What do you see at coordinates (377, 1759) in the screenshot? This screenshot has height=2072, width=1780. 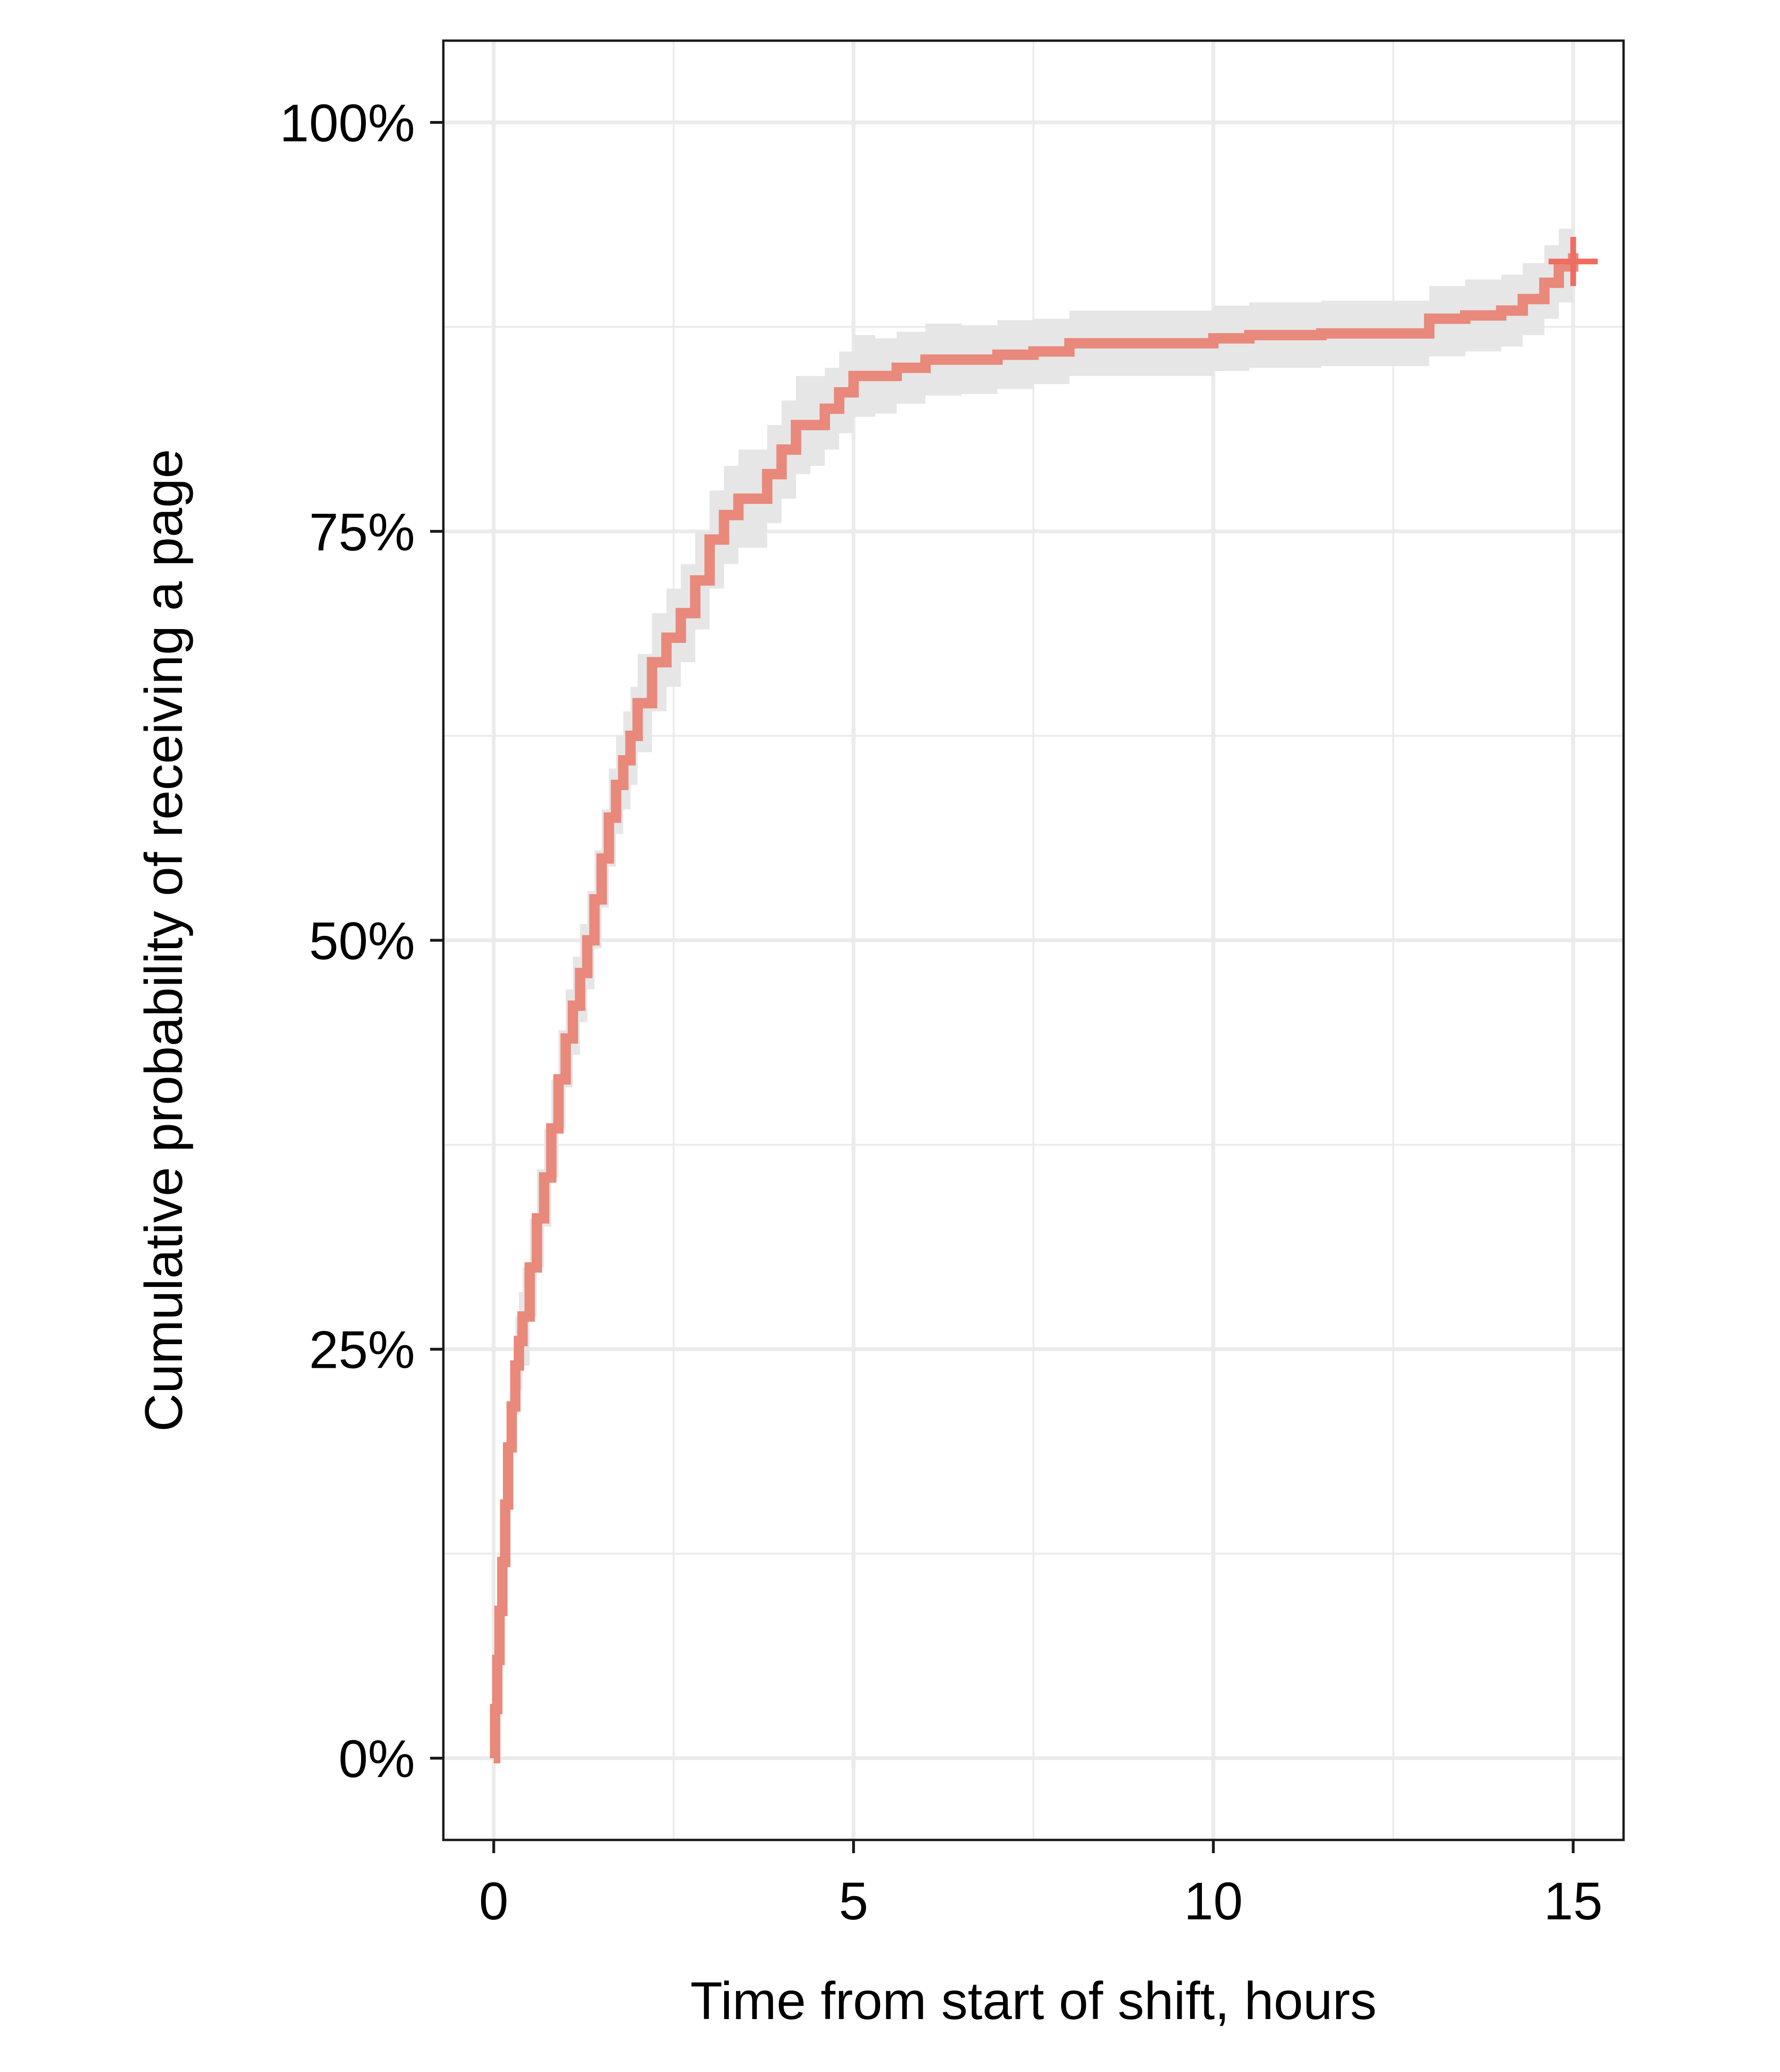 I see `y-tick-label: 0%` at bounding box center [377, 1759].